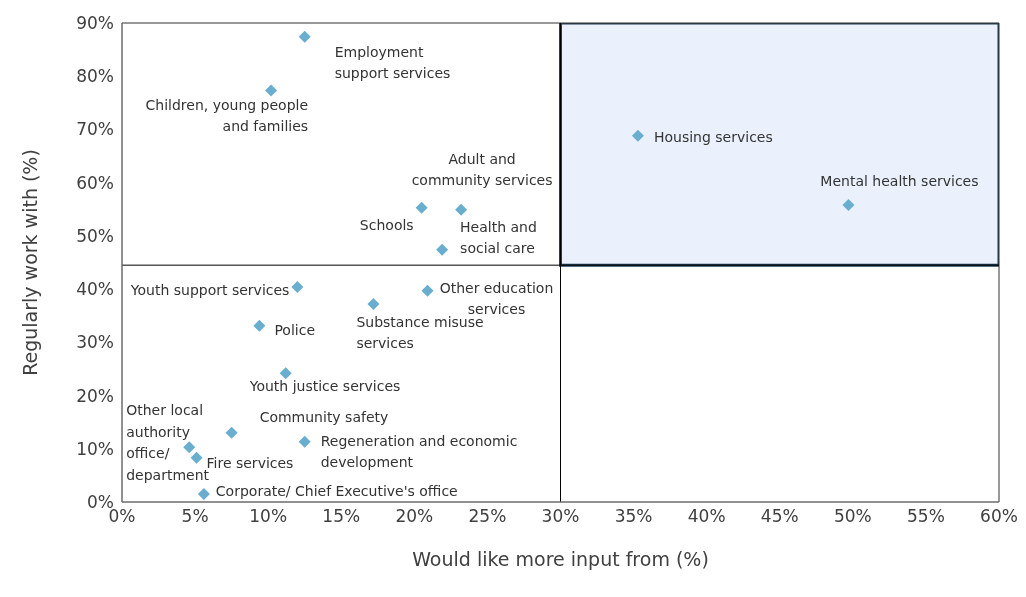  I want to click on annotation: Housing services, so click(713, 136).